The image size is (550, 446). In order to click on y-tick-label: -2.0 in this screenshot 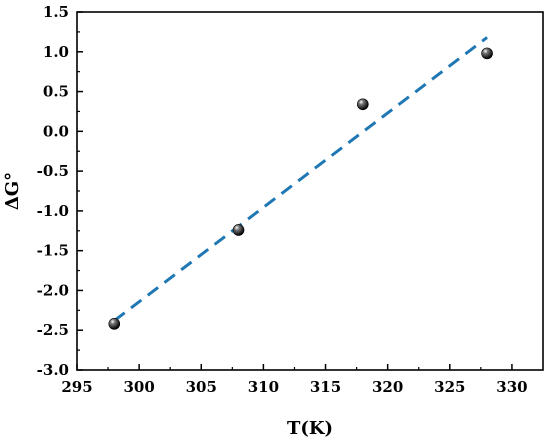, I will do `click(53, 290)`.